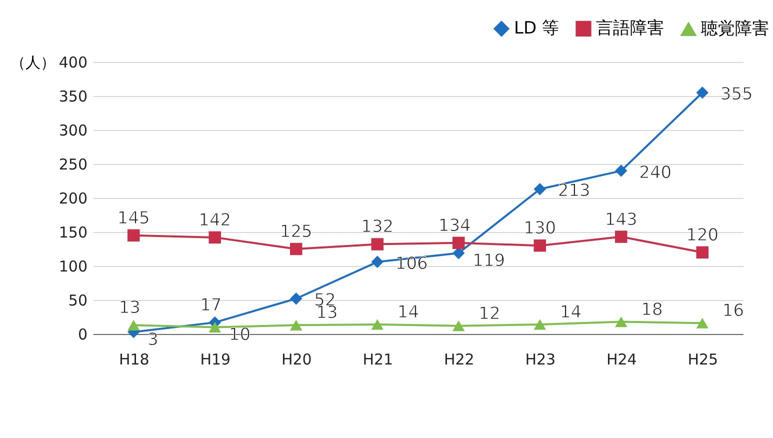 Image resolution: width=773 pixels, height=438 pixels. What do you see at coordinates (489, 314) in the screenshot?
I see `data-label: 12` at bounding box center [489, 314].